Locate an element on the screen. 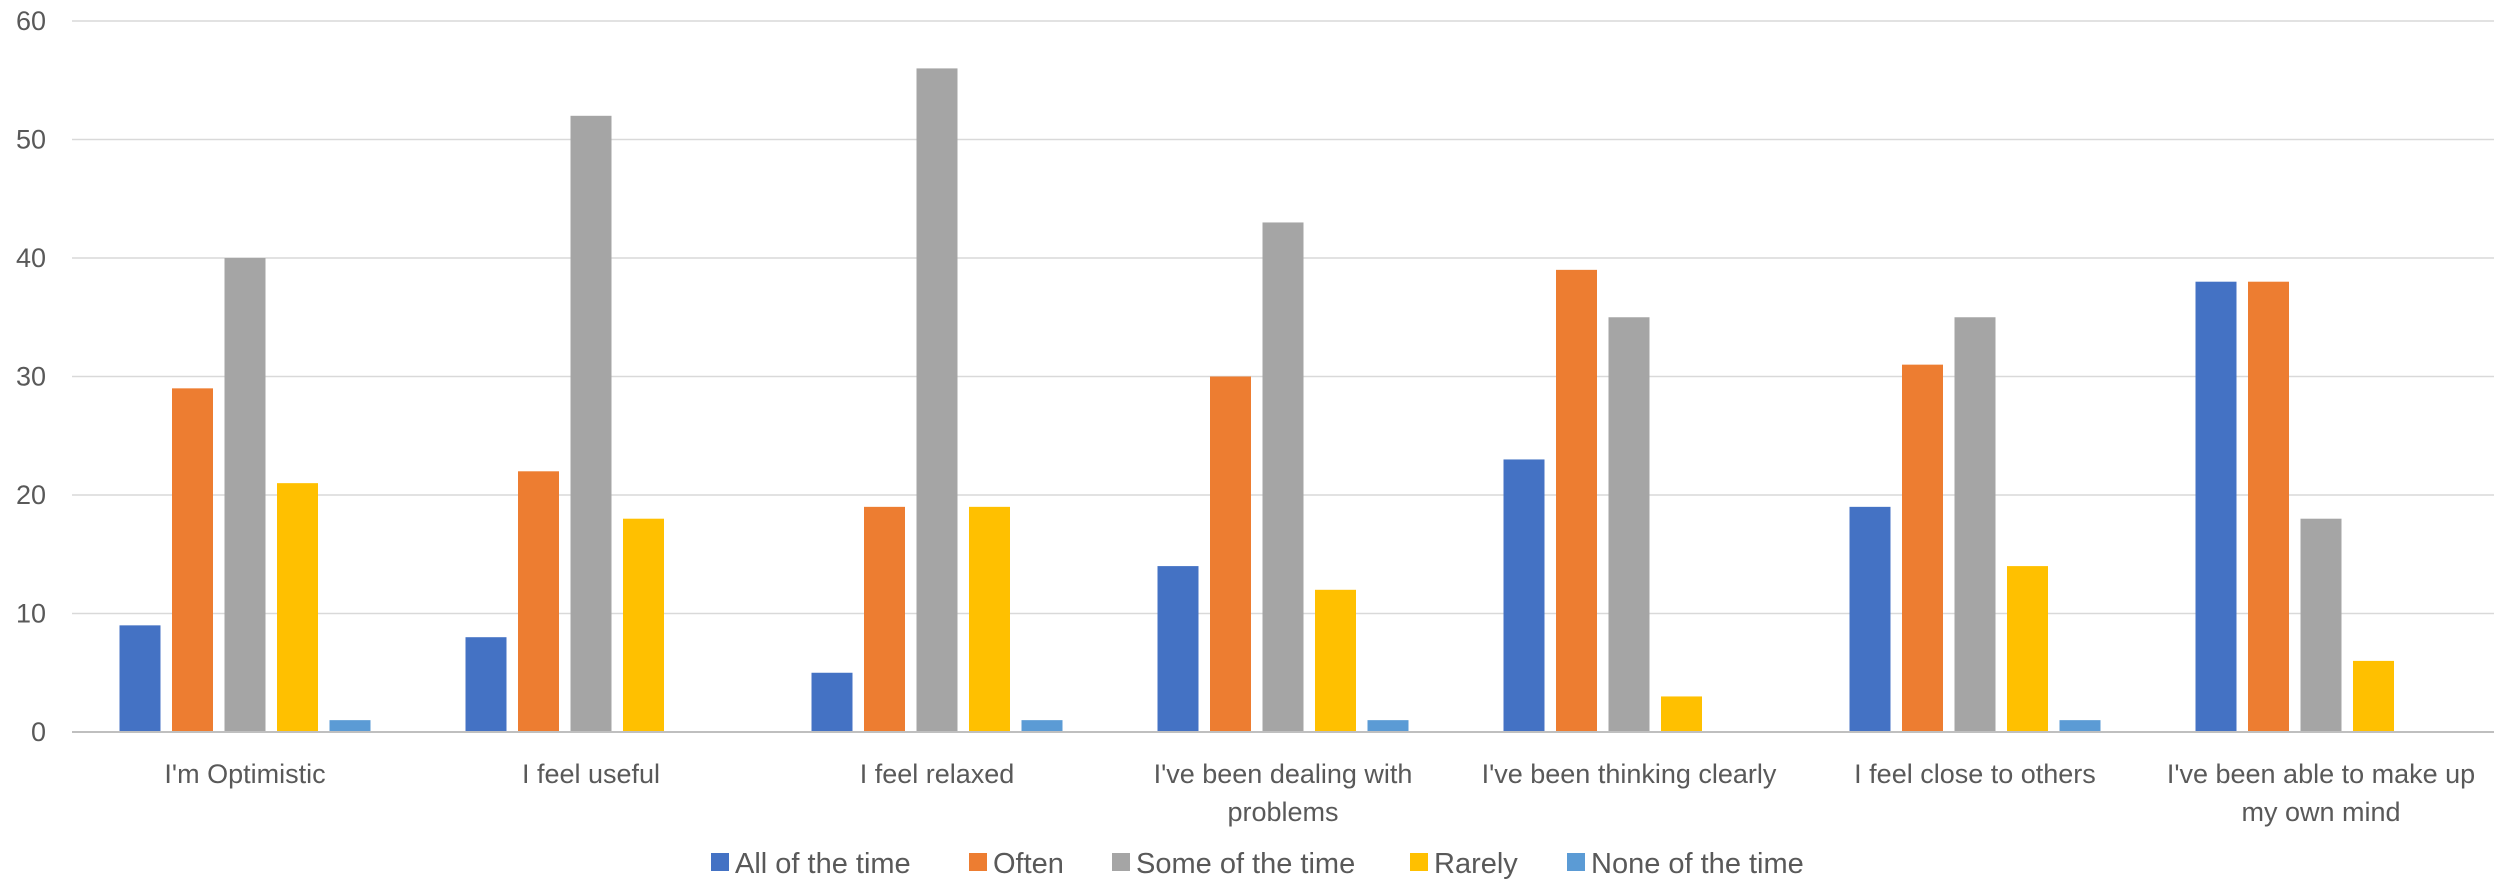 The image size is (2506, 889). legend-item: All of the time is located at coordinates (811, 864).